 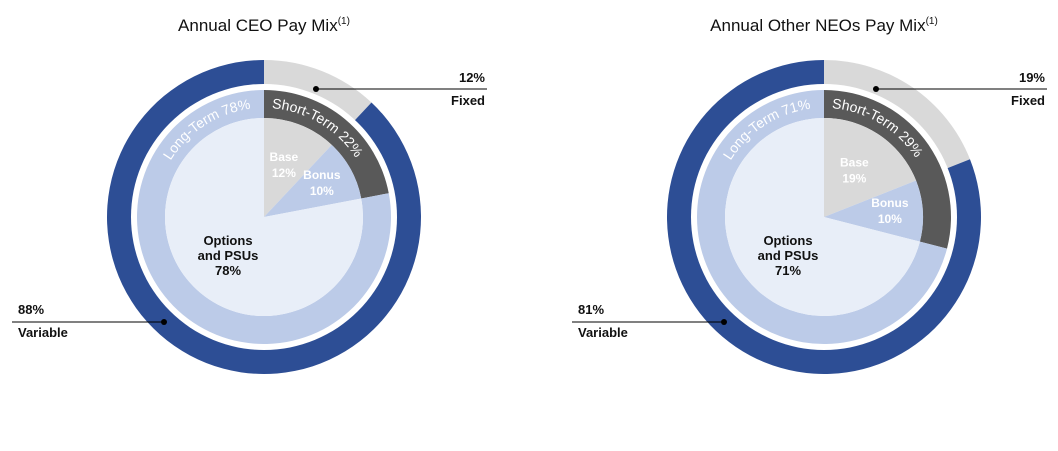 I want to click on variable-percent-label: 81%, so click(x=591, y=309).